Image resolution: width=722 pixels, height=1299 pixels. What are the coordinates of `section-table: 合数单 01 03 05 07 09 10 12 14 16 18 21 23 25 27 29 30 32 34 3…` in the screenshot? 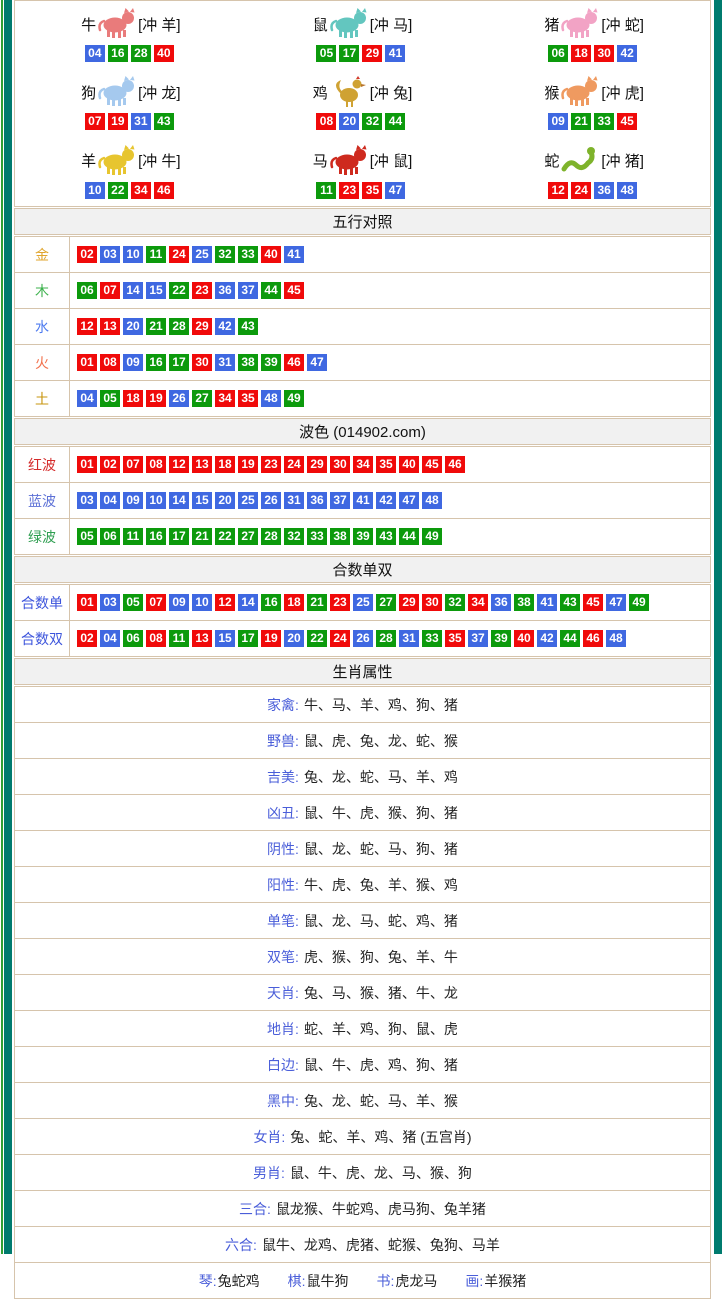 It's located at (362, 620).